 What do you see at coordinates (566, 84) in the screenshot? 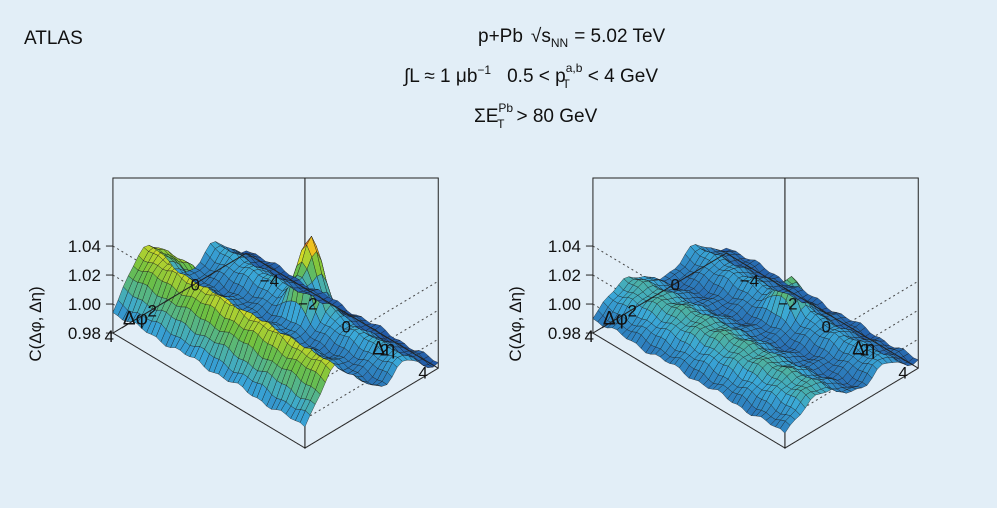
I see `header-pt-sub: T` at bounding box center [566, 84].